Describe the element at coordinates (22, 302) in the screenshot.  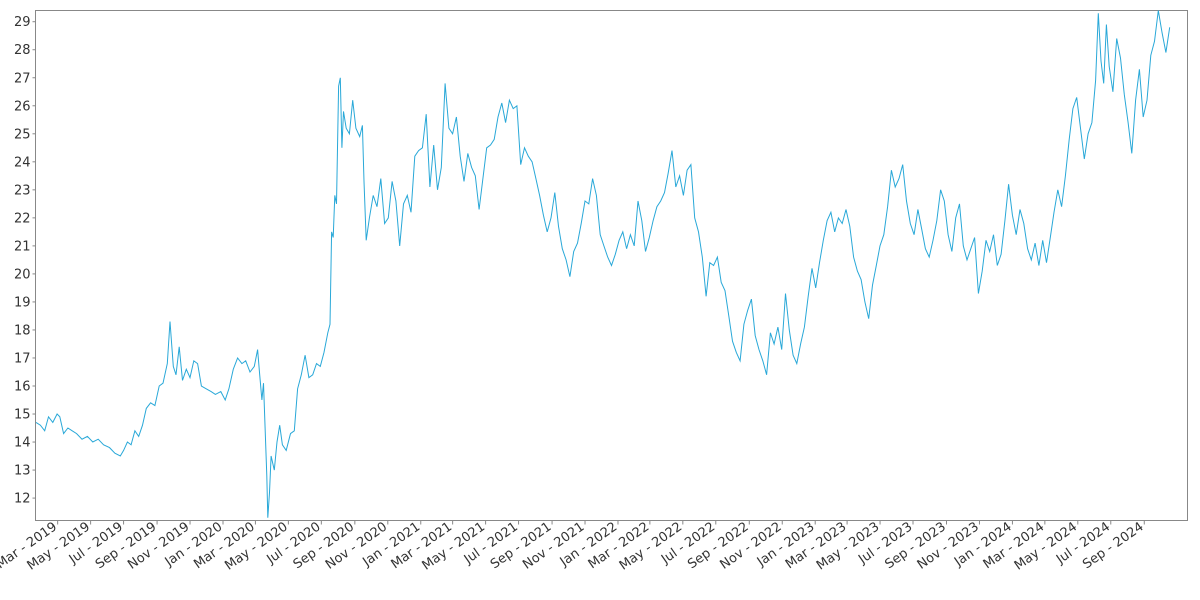
I see `y-tick-label: 19` at that location.